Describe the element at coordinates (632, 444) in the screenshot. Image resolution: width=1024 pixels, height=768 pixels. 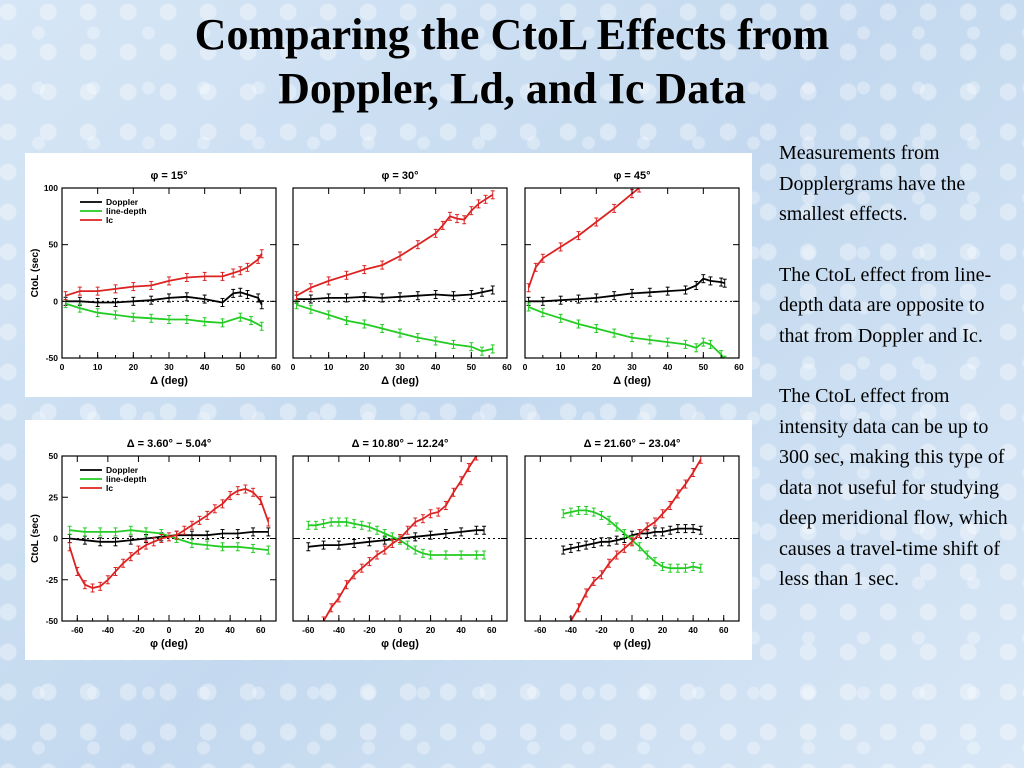
I see `chart-title: Δ = 21.60° − 23.04°` at that location.